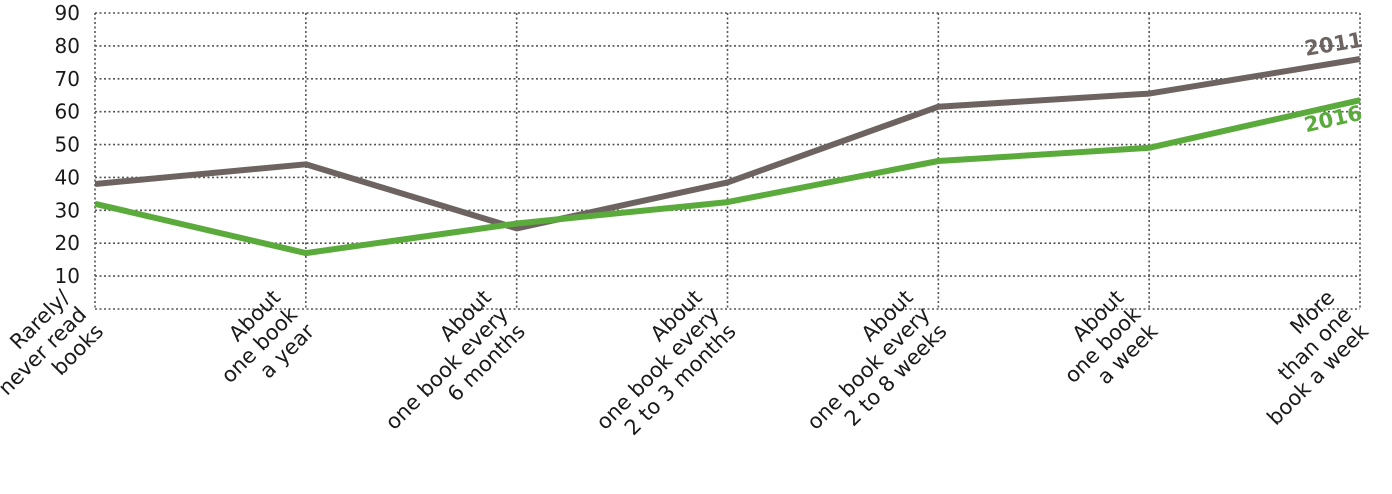 This screenshot has height=494, width=1392. What do you see at coordinates (1333, 119) in the screenshot?
I see `series-label-2016: 2016` at bounding box center [1333, 119].